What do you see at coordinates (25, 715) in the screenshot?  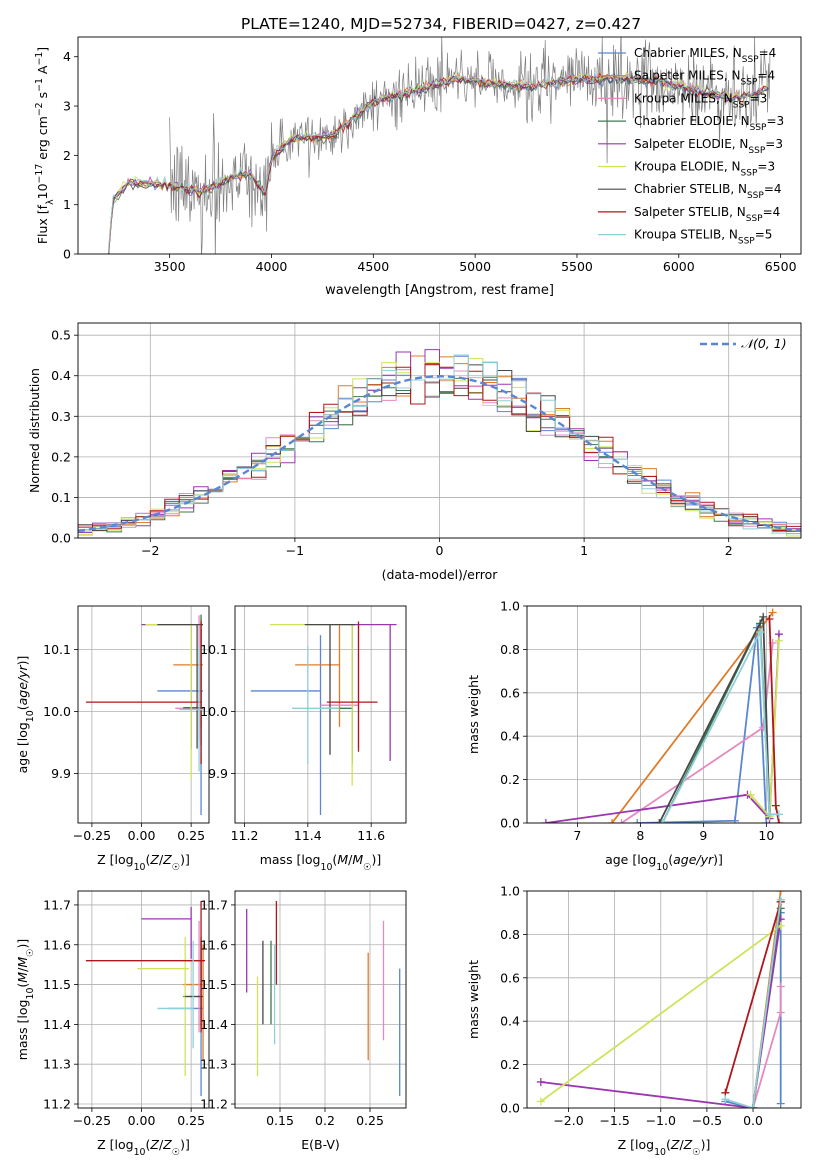 I see `y-axis-label: age [log10(age/yr)]` at bounding box center [25, 715].